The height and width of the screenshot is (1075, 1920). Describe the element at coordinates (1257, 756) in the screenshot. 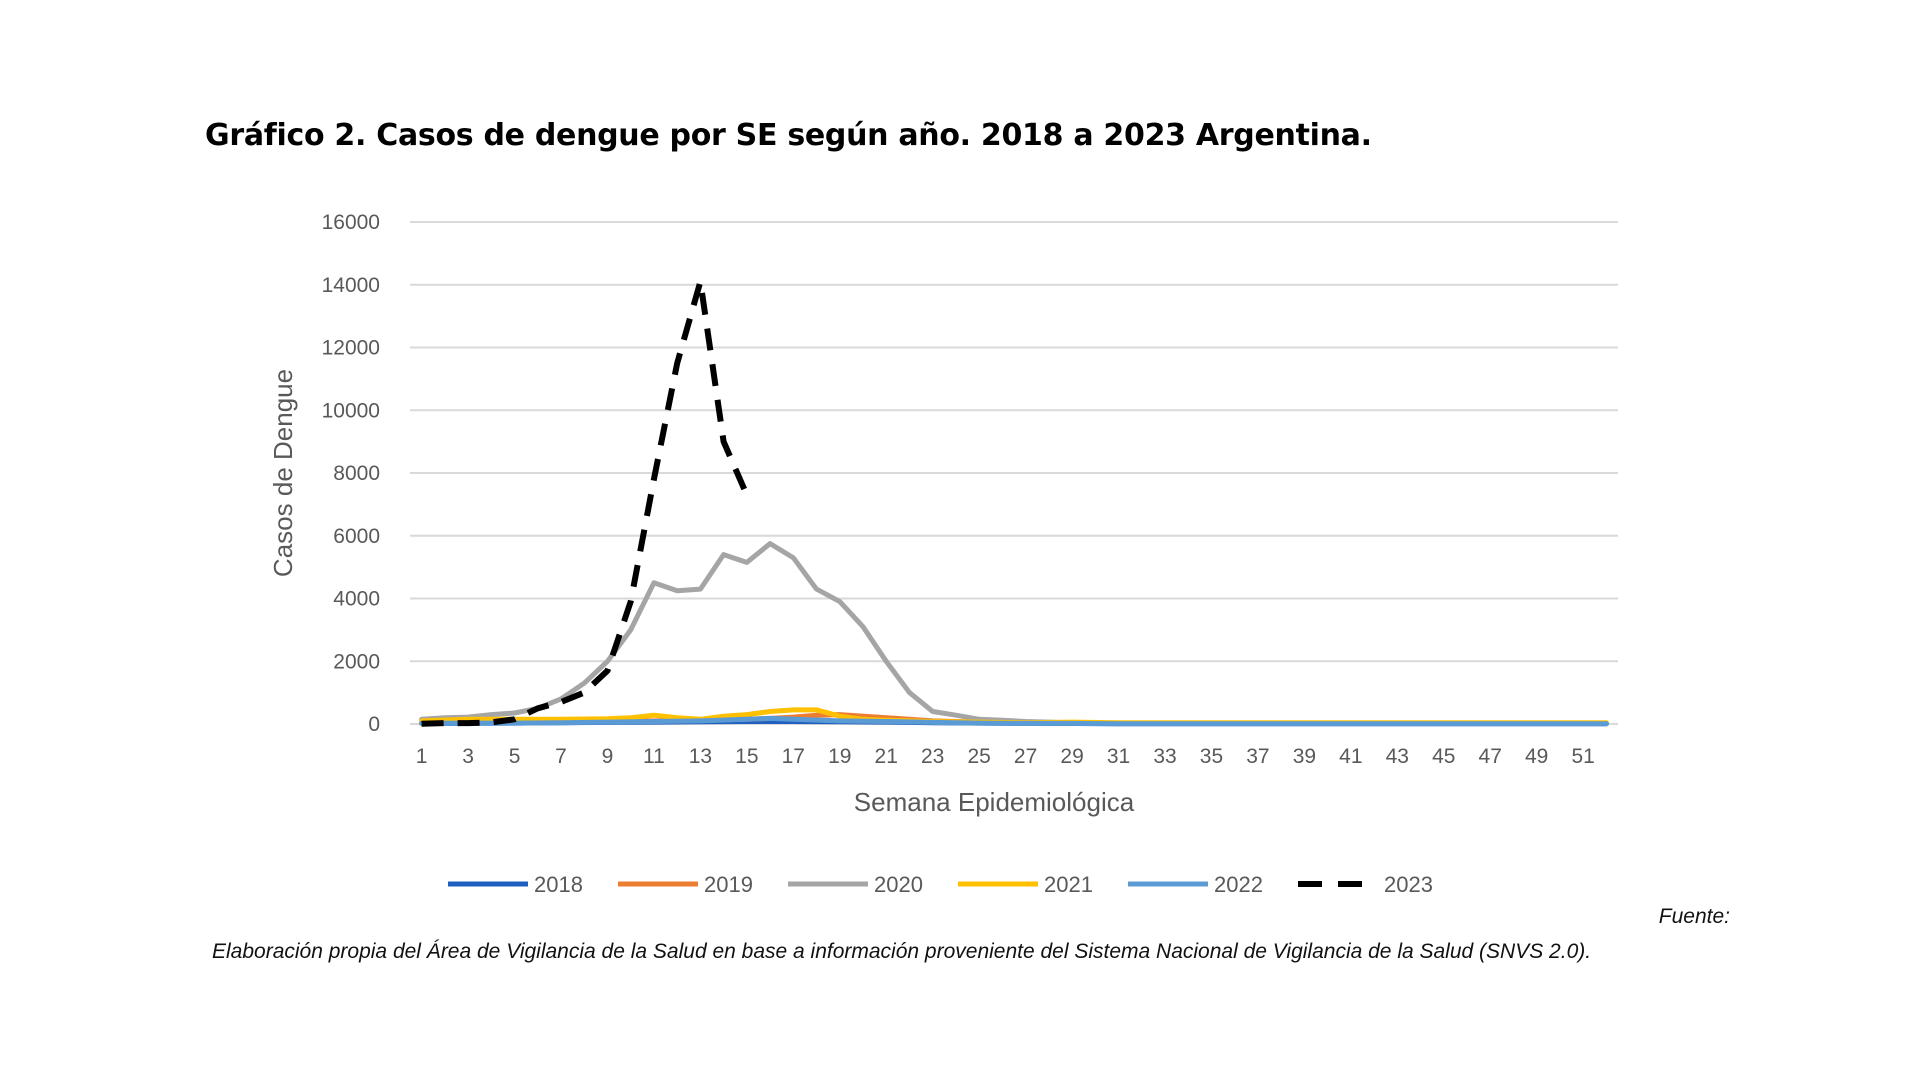

I see `x-tick-label: 37` at that location.